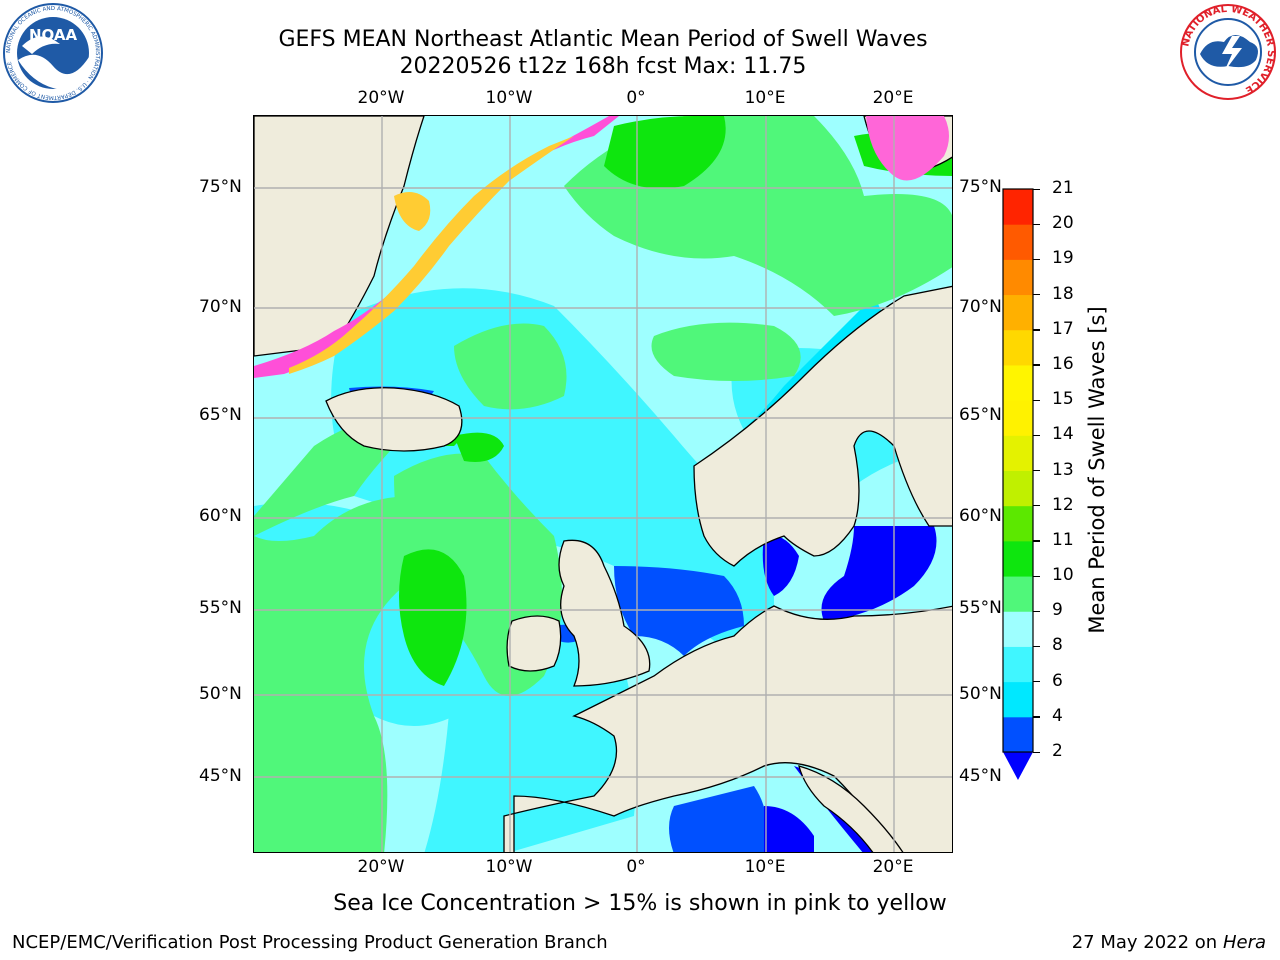 The image size is (1280, 960). Describe the element at coordinates (1045, 487) in the screenshot. I see `colorbar` at that location.